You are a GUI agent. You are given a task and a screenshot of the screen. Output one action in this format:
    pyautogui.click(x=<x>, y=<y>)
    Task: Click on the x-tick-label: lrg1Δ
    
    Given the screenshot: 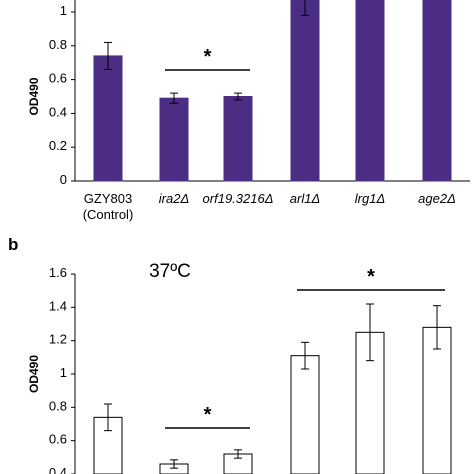 What is the action you would take?
    pyautogui.click(x=370, y=198)
    